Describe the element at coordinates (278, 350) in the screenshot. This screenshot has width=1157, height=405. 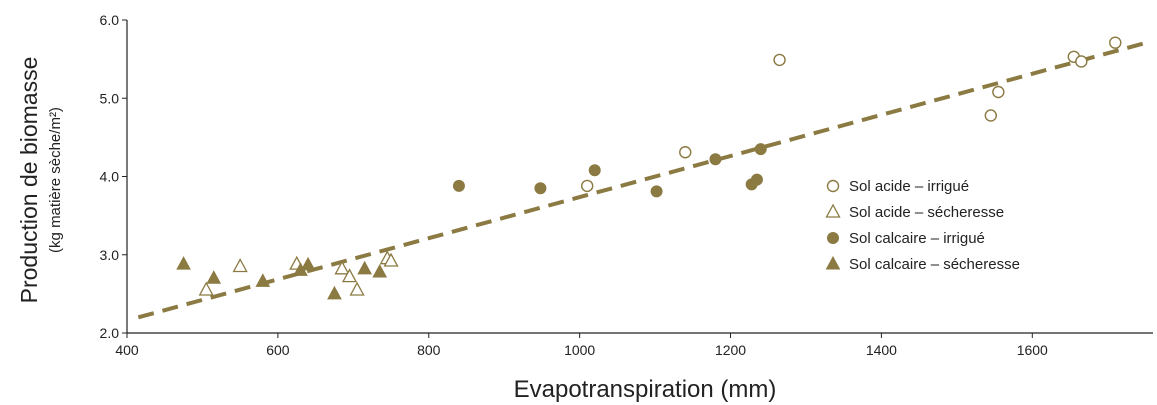
I see `x-tick-label: 600` at that location.